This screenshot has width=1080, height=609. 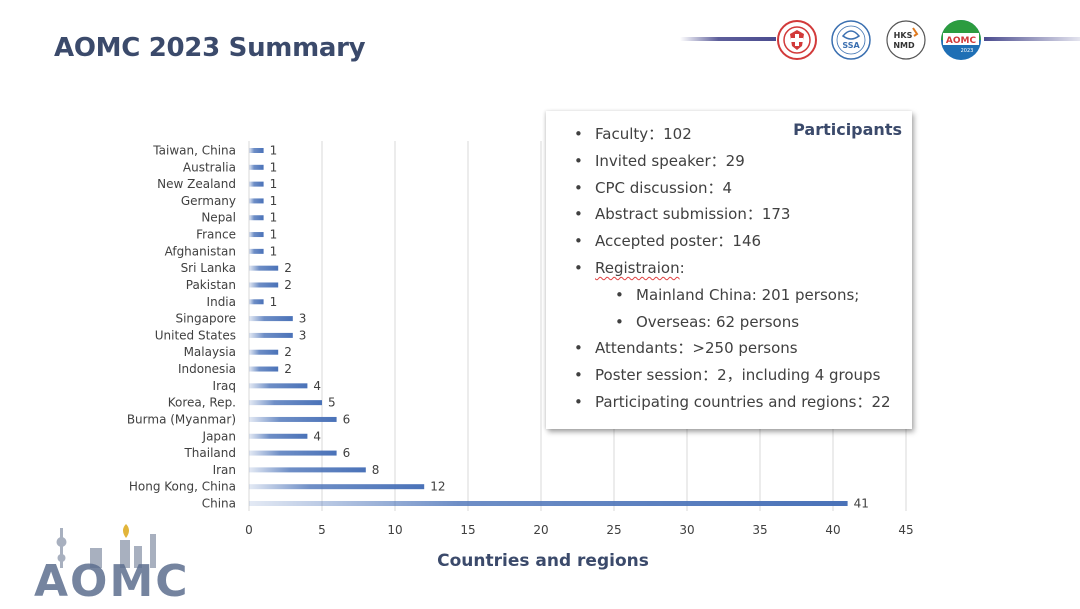 I want to click on participants-item-text: CPC discussion：4, so click(x=664, y=187).